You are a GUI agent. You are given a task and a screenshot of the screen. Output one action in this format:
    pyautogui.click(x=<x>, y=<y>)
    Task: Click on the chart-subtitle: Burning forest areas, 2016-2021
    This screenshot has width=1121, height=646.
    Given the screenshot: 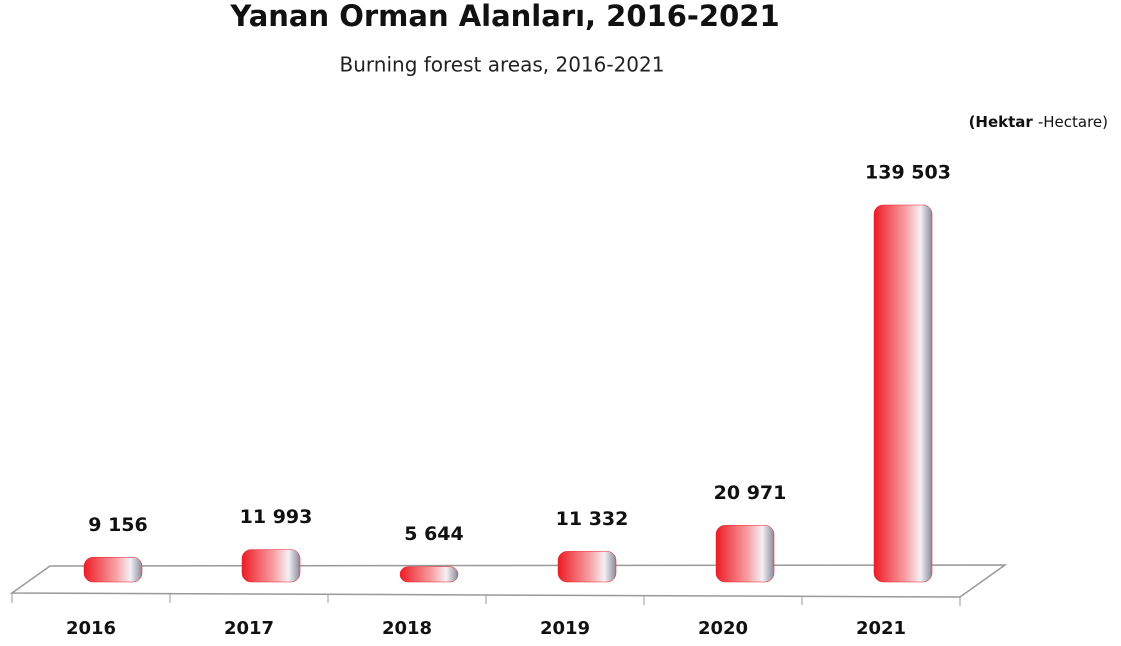 What is the action you would take?
    pyautogui.click(x=502, y=65)
    